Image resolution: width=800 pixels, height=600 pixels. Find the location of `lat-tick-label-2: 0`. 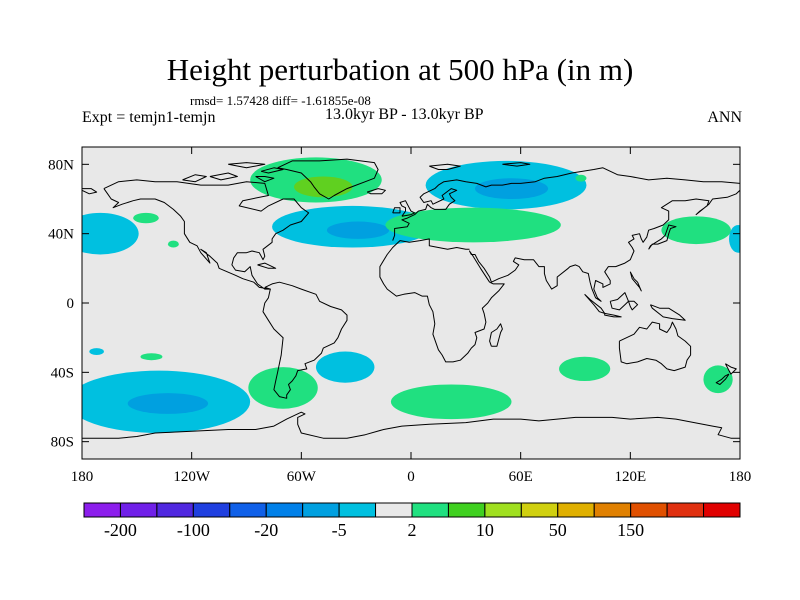

lat-tick-label-2: 0 is located at coordinates (71, 304).